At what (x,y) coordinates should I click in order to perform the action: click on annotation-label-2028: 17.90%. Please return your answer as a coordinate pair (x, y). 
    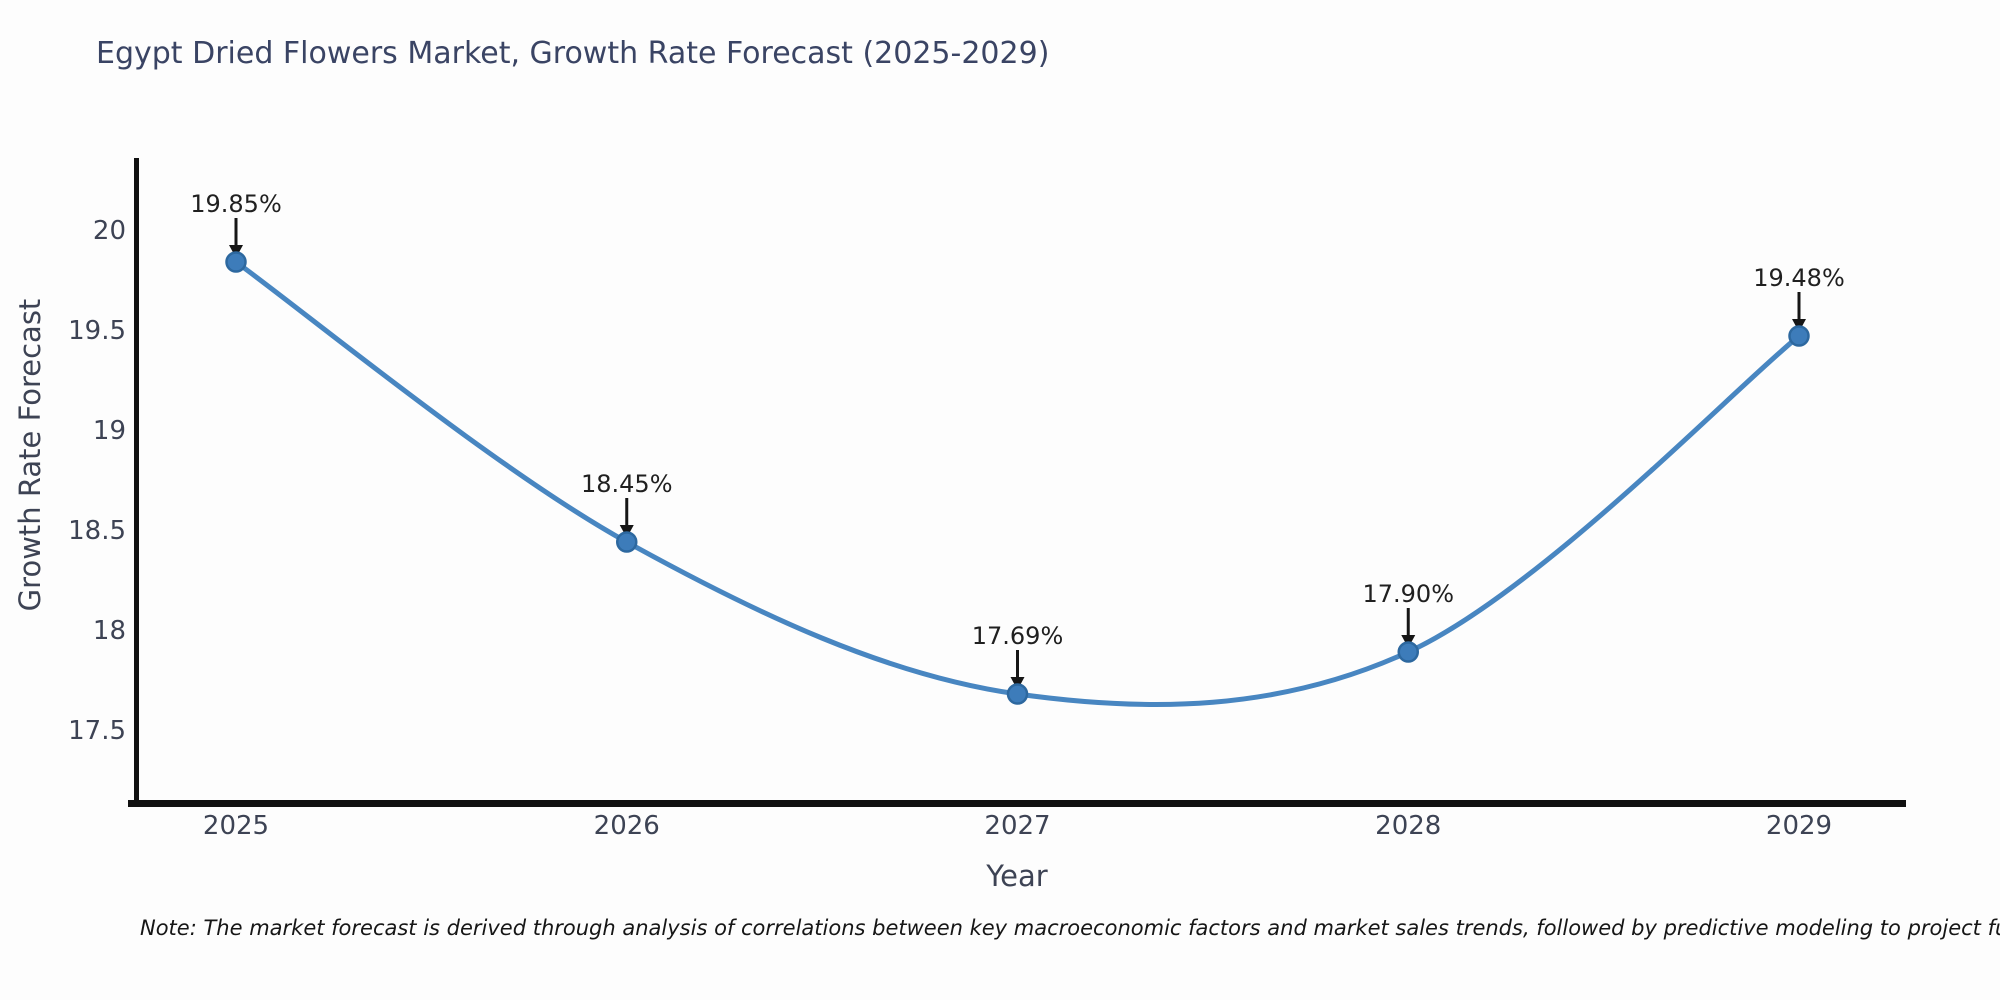
    Looking at the image, I should click on (1408, 594).